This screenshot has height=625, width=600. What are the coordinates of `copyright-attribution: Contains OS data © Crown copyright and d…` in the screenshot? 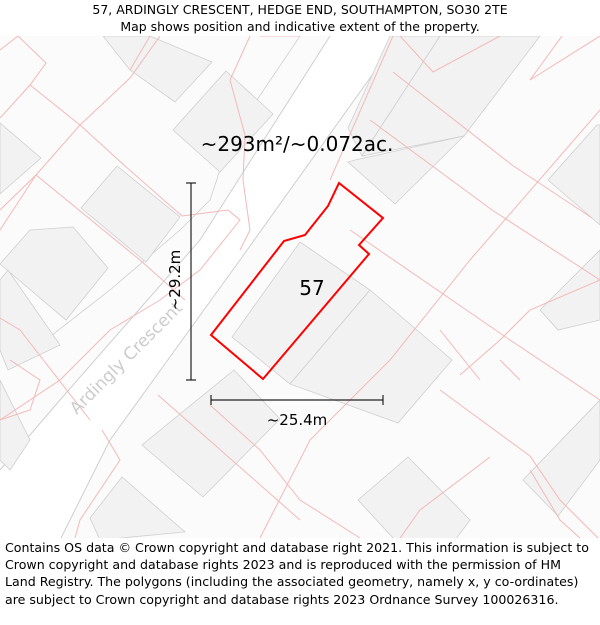 It's located at (297, 573).